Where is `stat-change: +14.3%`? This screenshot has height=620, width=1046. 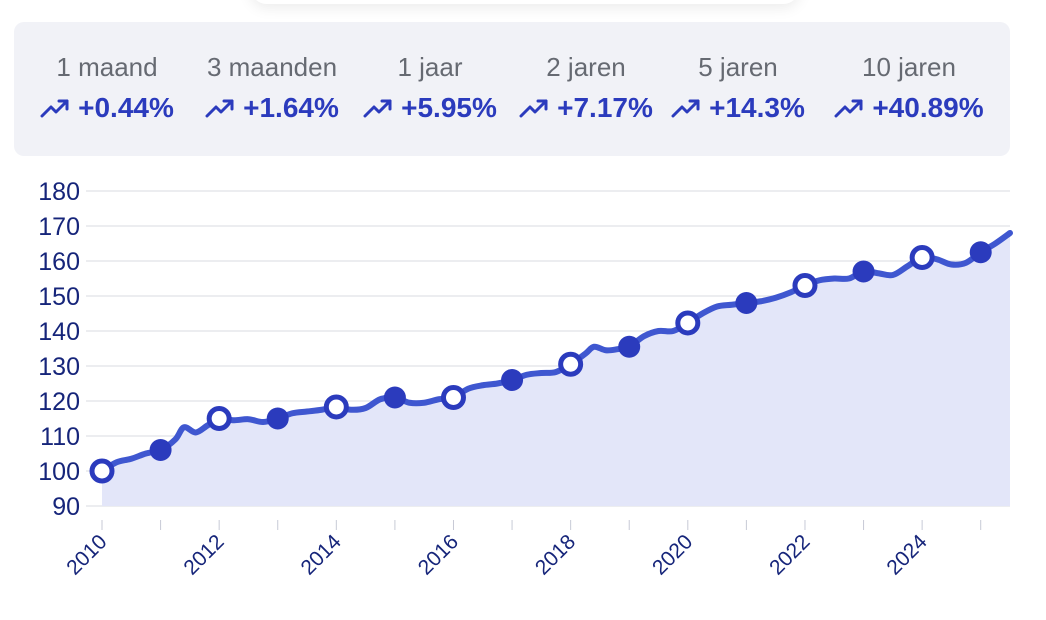
stat-change: +14.3% is located at coordinates (738, 108).